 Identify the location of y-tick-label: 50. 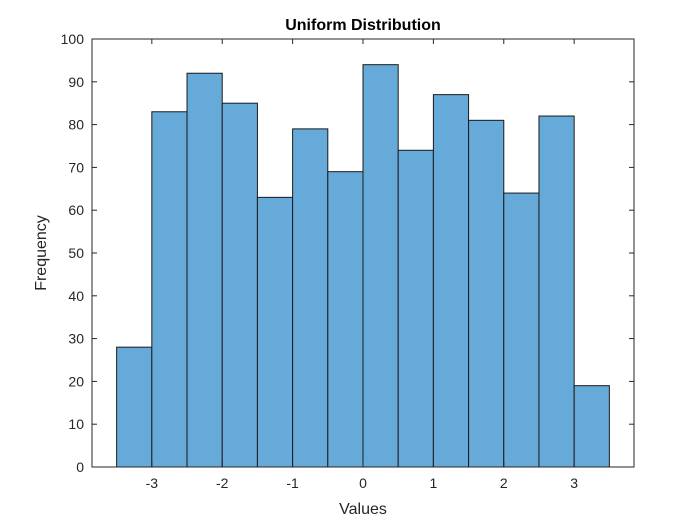
(76, 253).